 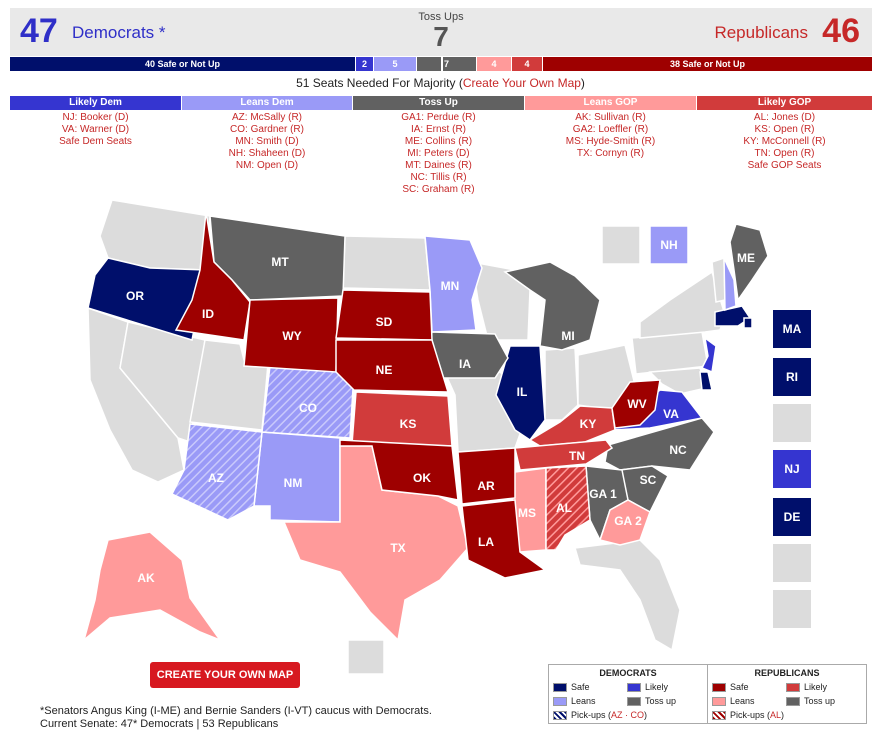 I want to click on ri-box-label: RI, so click(x=792, y=377).